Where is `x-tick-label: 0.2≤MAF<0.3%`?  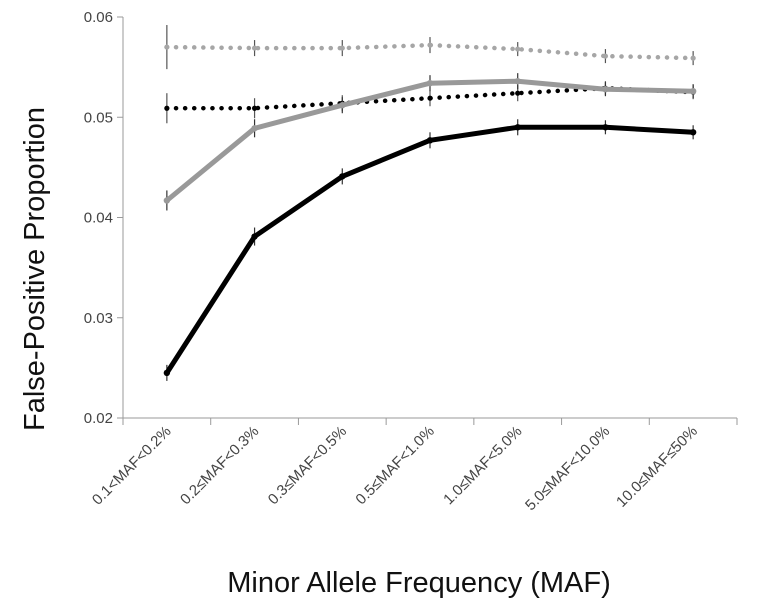 x-tick-label: 0.2≤MAF<0.3% is located at coordinates (219, 465).